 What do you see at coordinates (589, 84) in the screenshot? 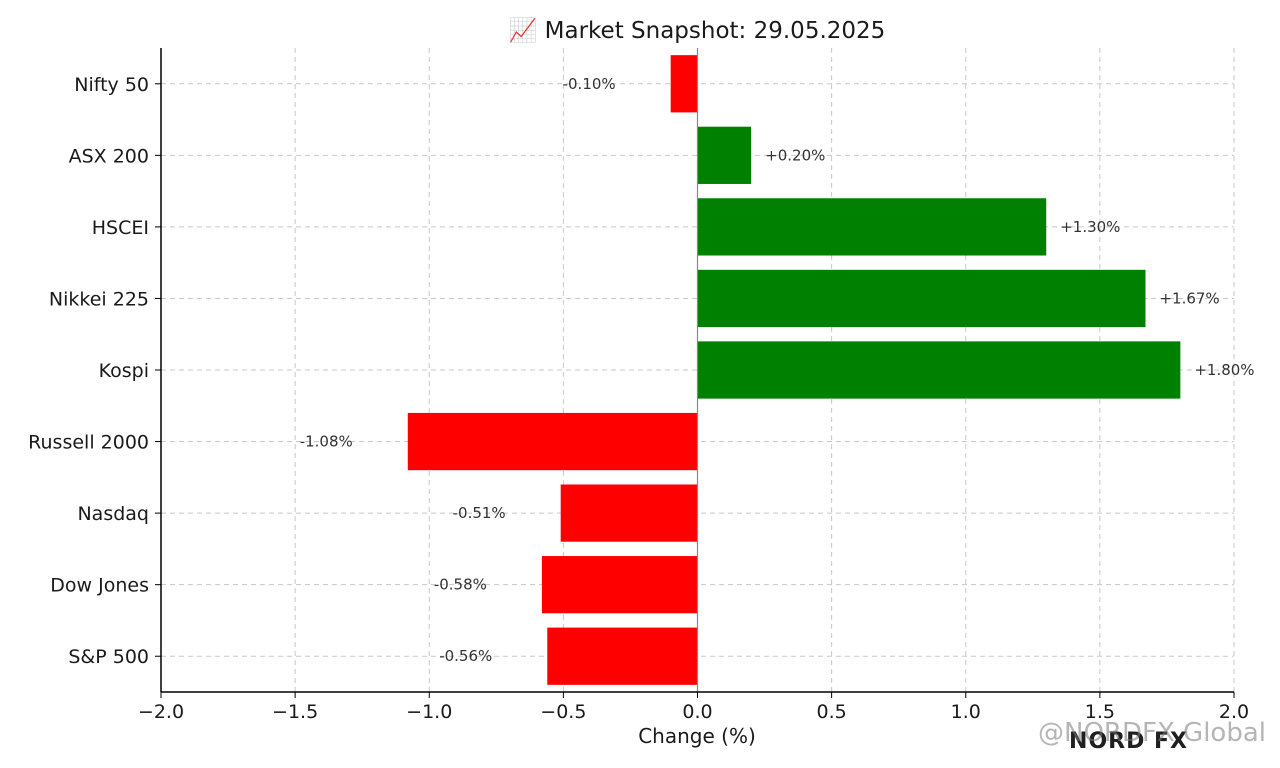
I see `data-label: -0.10%` at bounding box center [589, 84].